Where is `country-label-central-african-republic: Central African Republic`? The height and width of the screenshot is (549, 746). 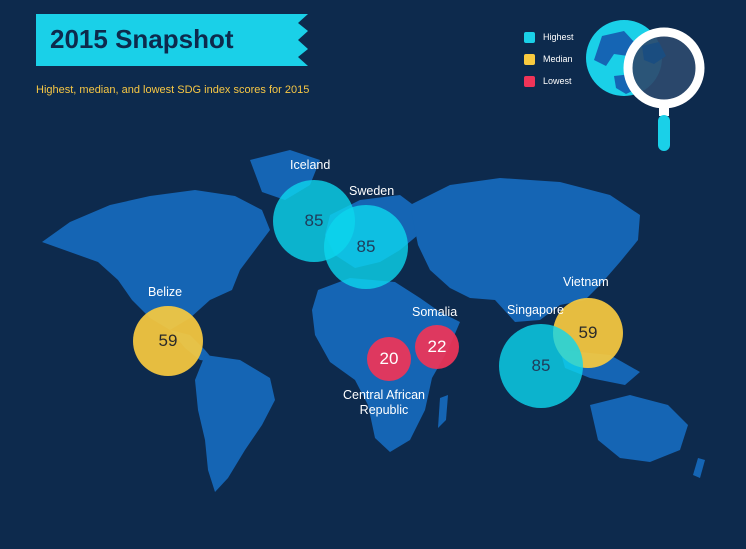
country-label-central-african-republic: Central African Republic is located at coordinates (384, 403).